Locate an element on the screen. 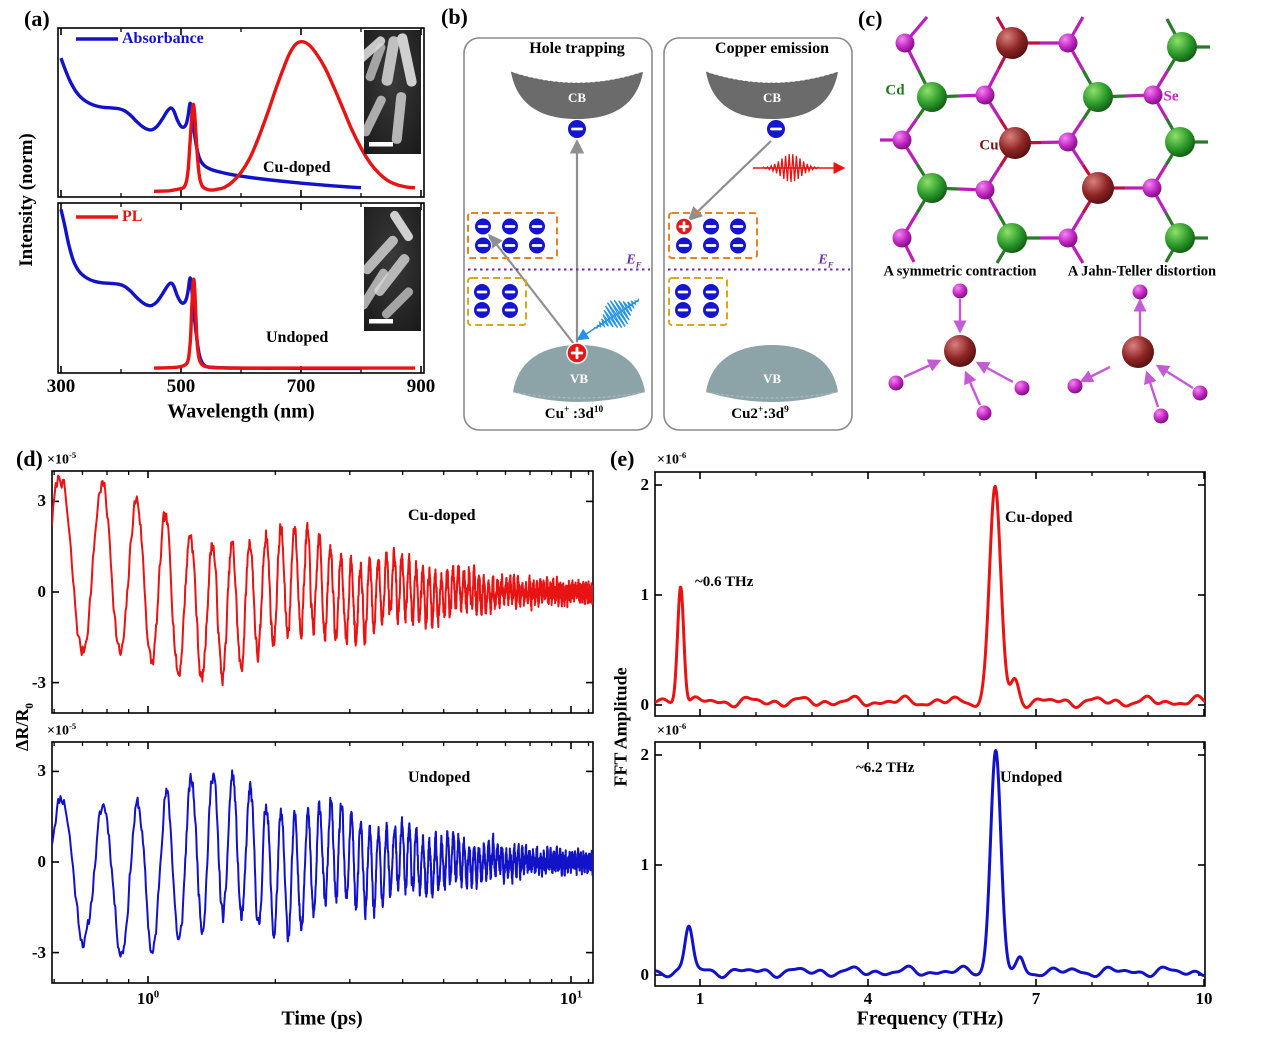  panel-a-plot is located at coordinates (241, 200).